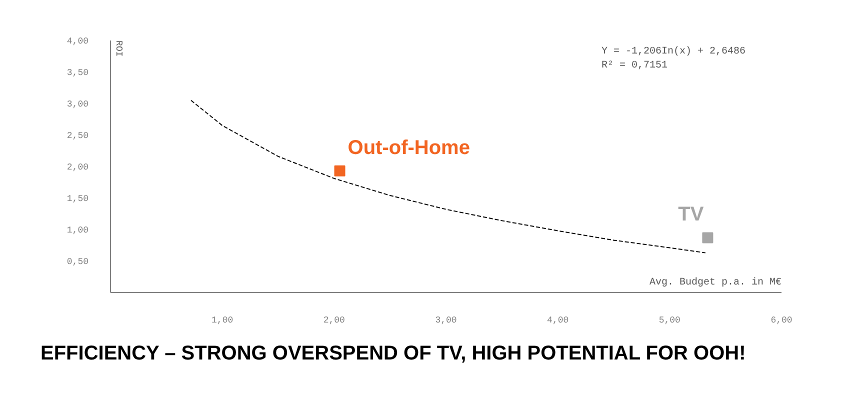 This screenshot has height=409, width=848. What do you see at coordinates (77, 231) in the screenshot?
I see `y-tick-label: 1,00` at bounding box center [77, 231].